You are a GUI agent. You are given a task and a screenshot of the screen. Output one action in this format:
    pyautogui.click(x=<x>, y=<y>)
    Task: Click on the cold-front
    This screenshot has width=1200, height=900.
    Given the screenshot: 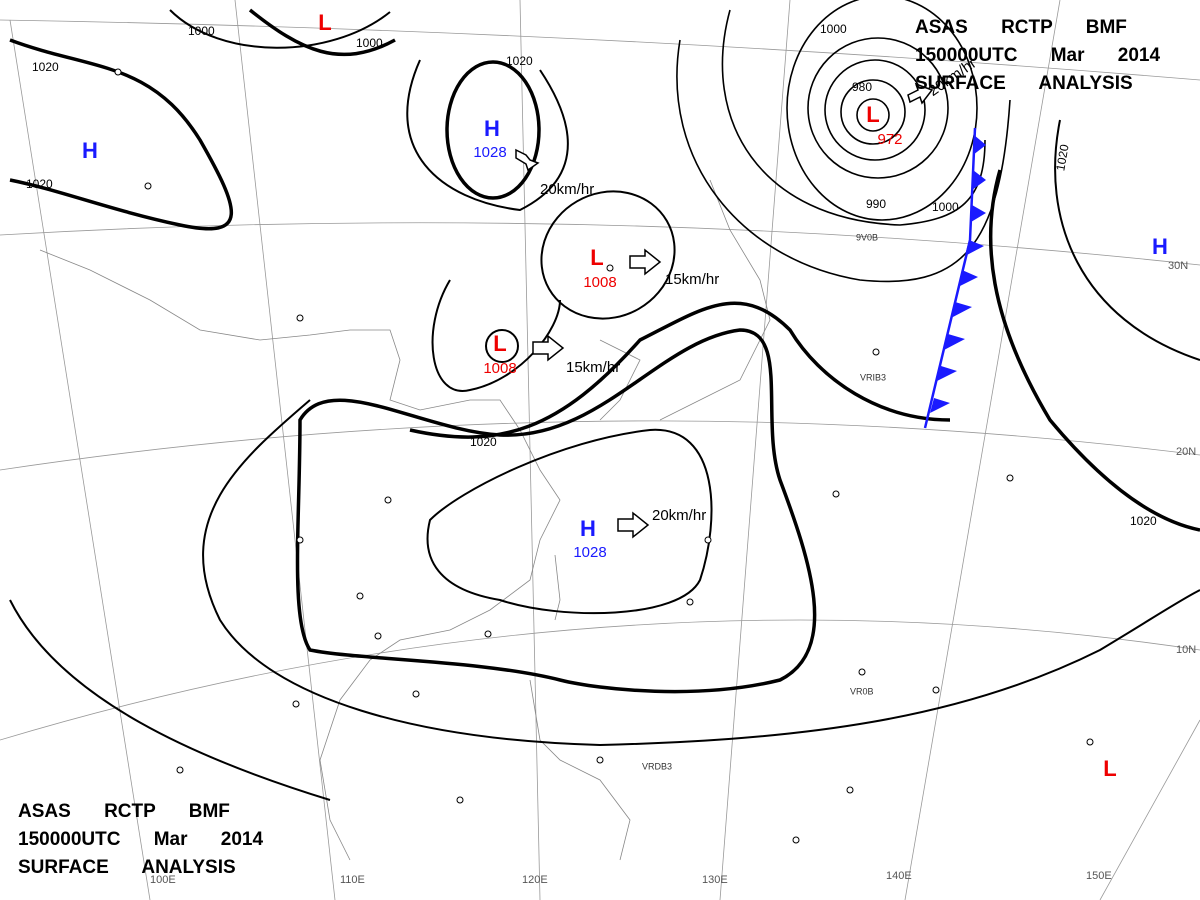 What is the action you would take?
    pyautogui.click(x=954, y=278)
    